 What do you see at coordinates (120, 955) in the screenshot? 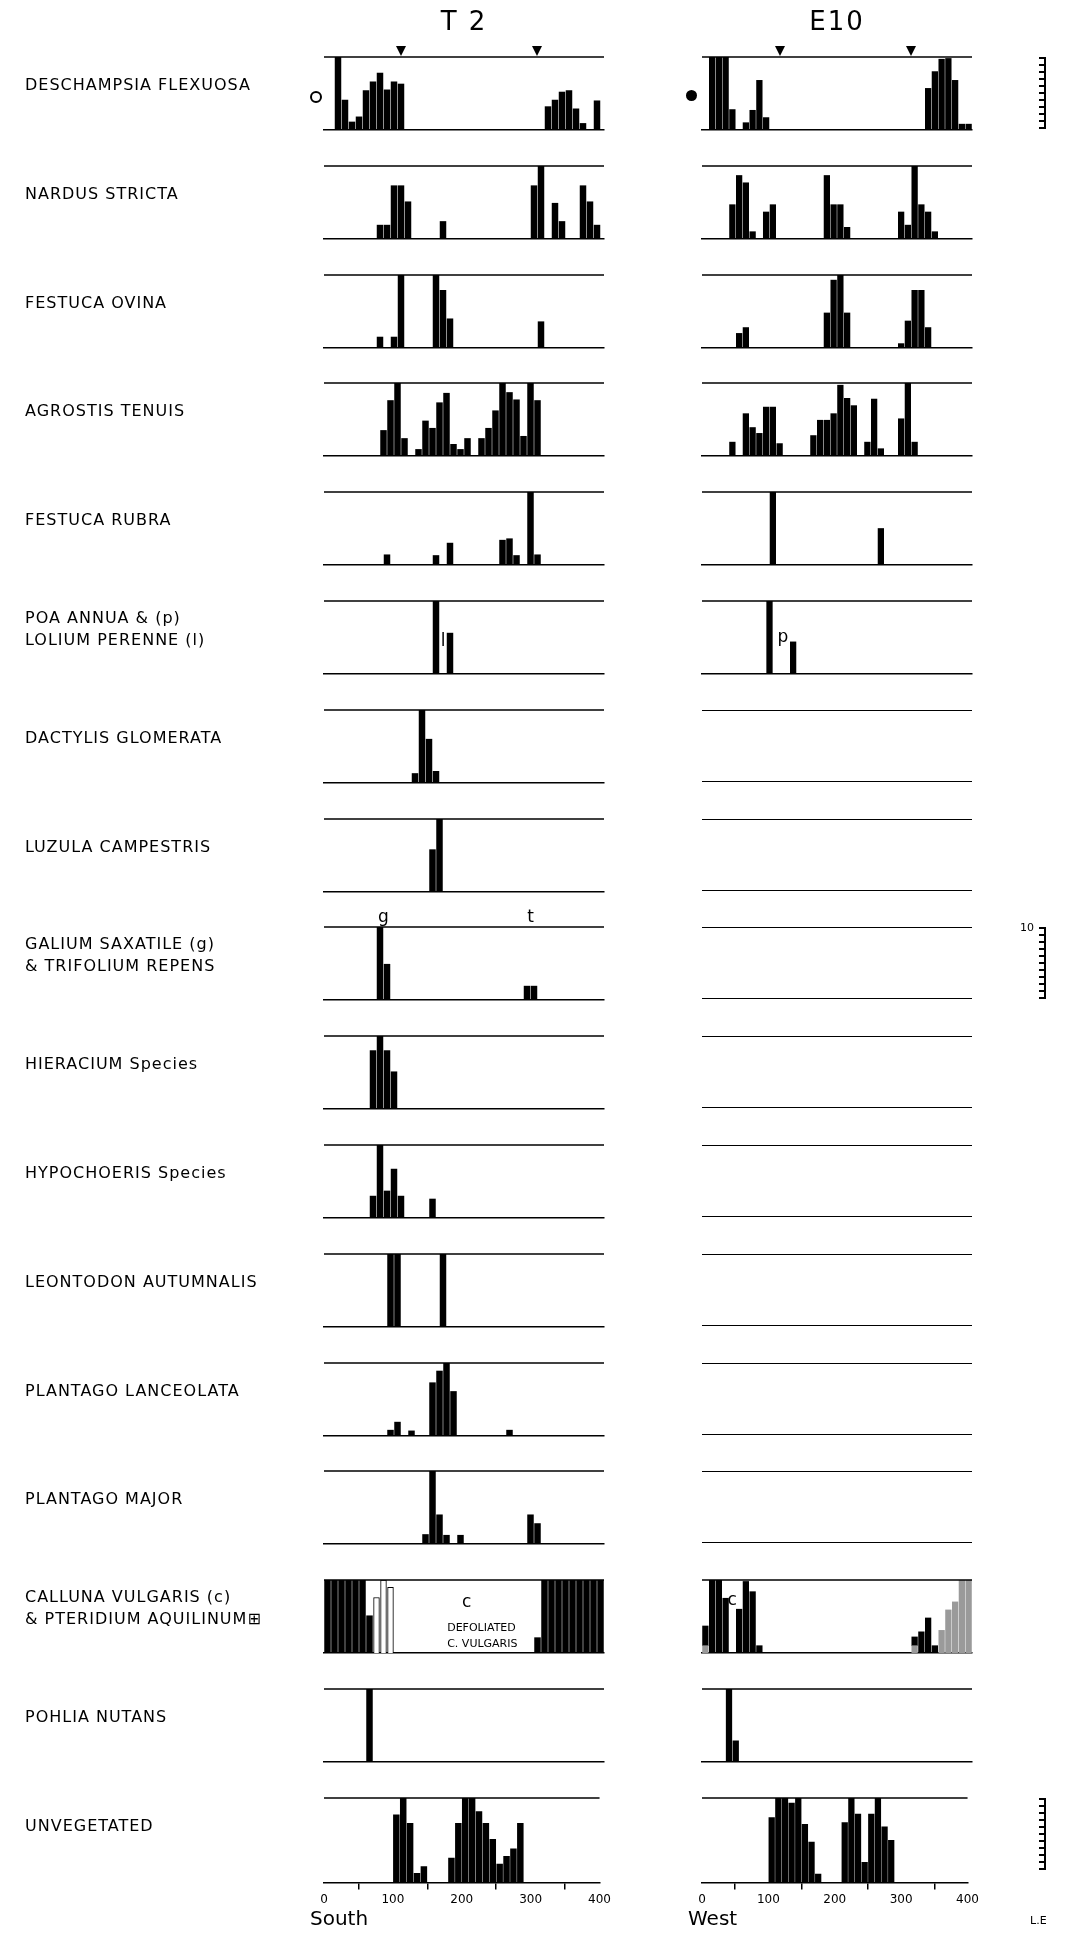
I see `y-axis-title: GALIUM SAXATILE (g) & TRIFOLIUM REPENS` at bounding box center [120, 955].